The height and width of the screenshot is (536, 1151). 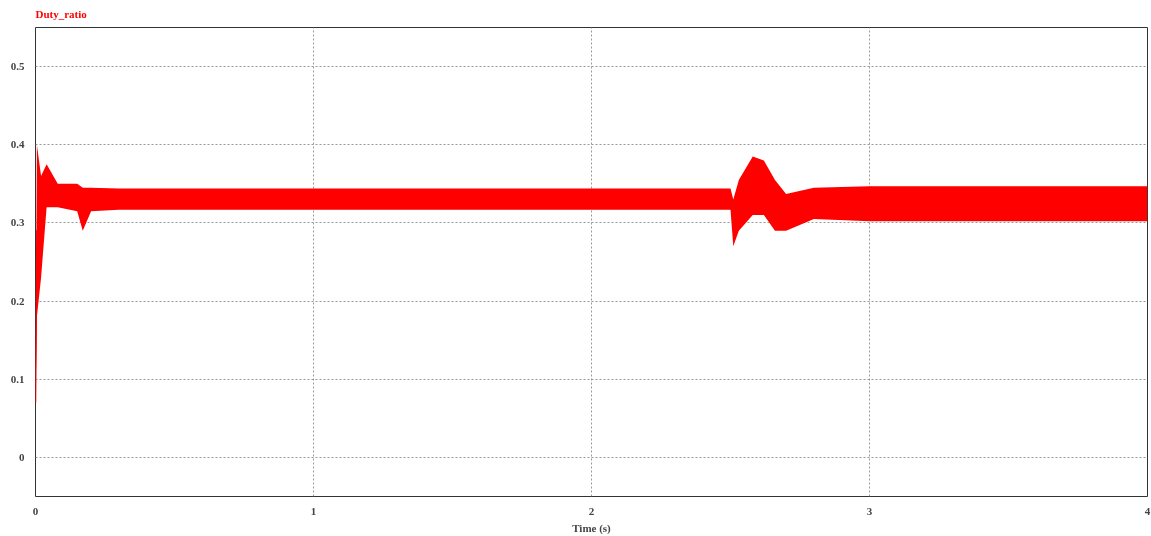 What do you see at coordinates (61, 13) in the screenshot?
I see `text: Duty_ratio` at bounding box center [61, 13].